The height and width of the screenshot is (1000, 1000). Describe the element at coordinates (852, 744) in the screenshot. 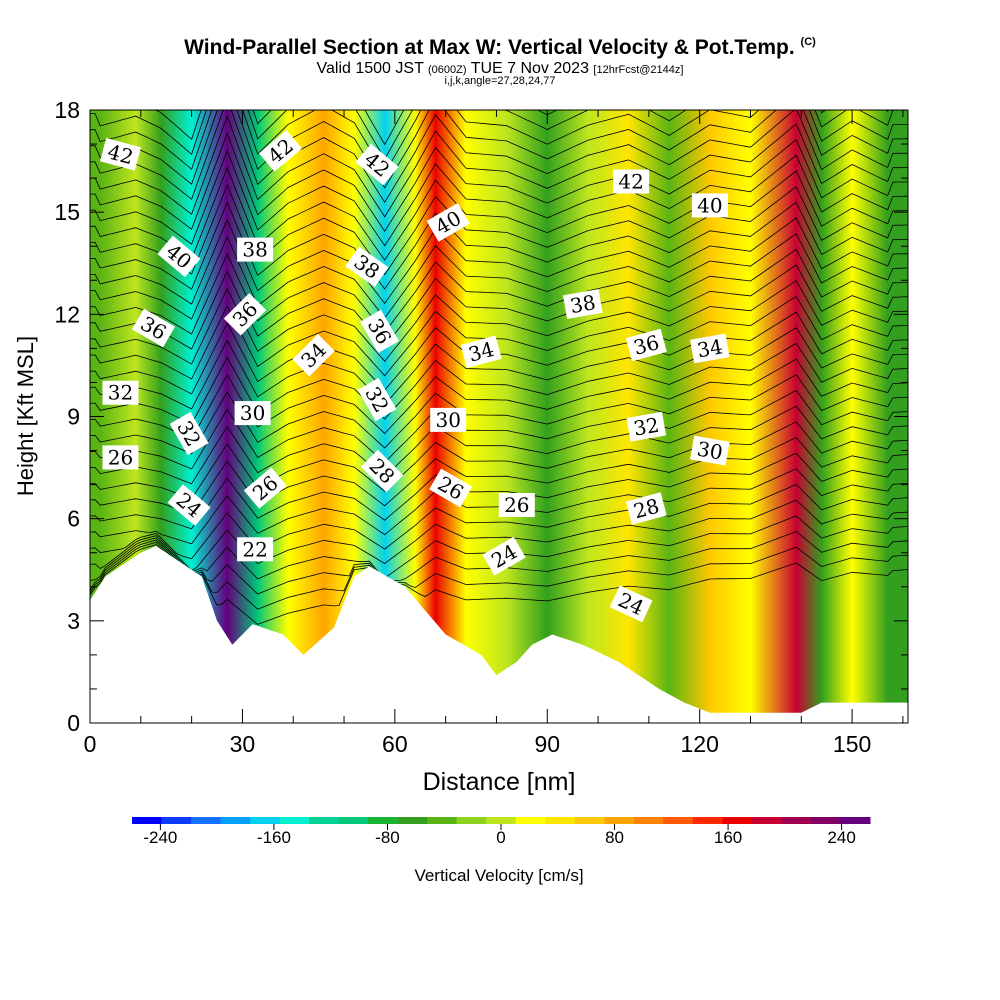

I see `x-tick-label: 150` at that location.